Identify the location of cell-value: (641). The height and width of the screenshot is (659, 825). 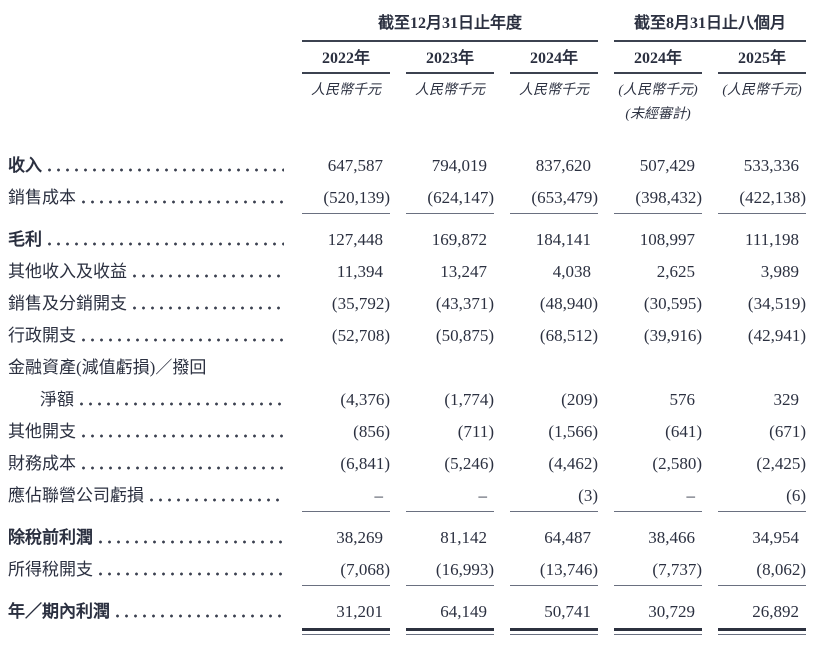
(683, 431).